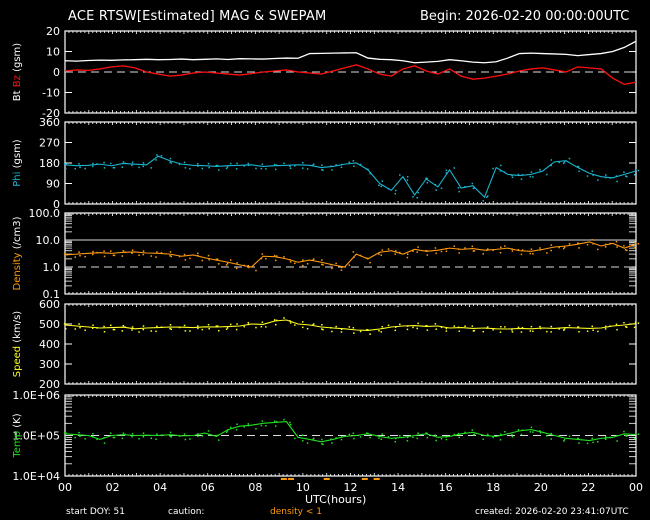 This screenshot has width=650, height=520. I want to click on xtick-label: 08, so click(255, 487).